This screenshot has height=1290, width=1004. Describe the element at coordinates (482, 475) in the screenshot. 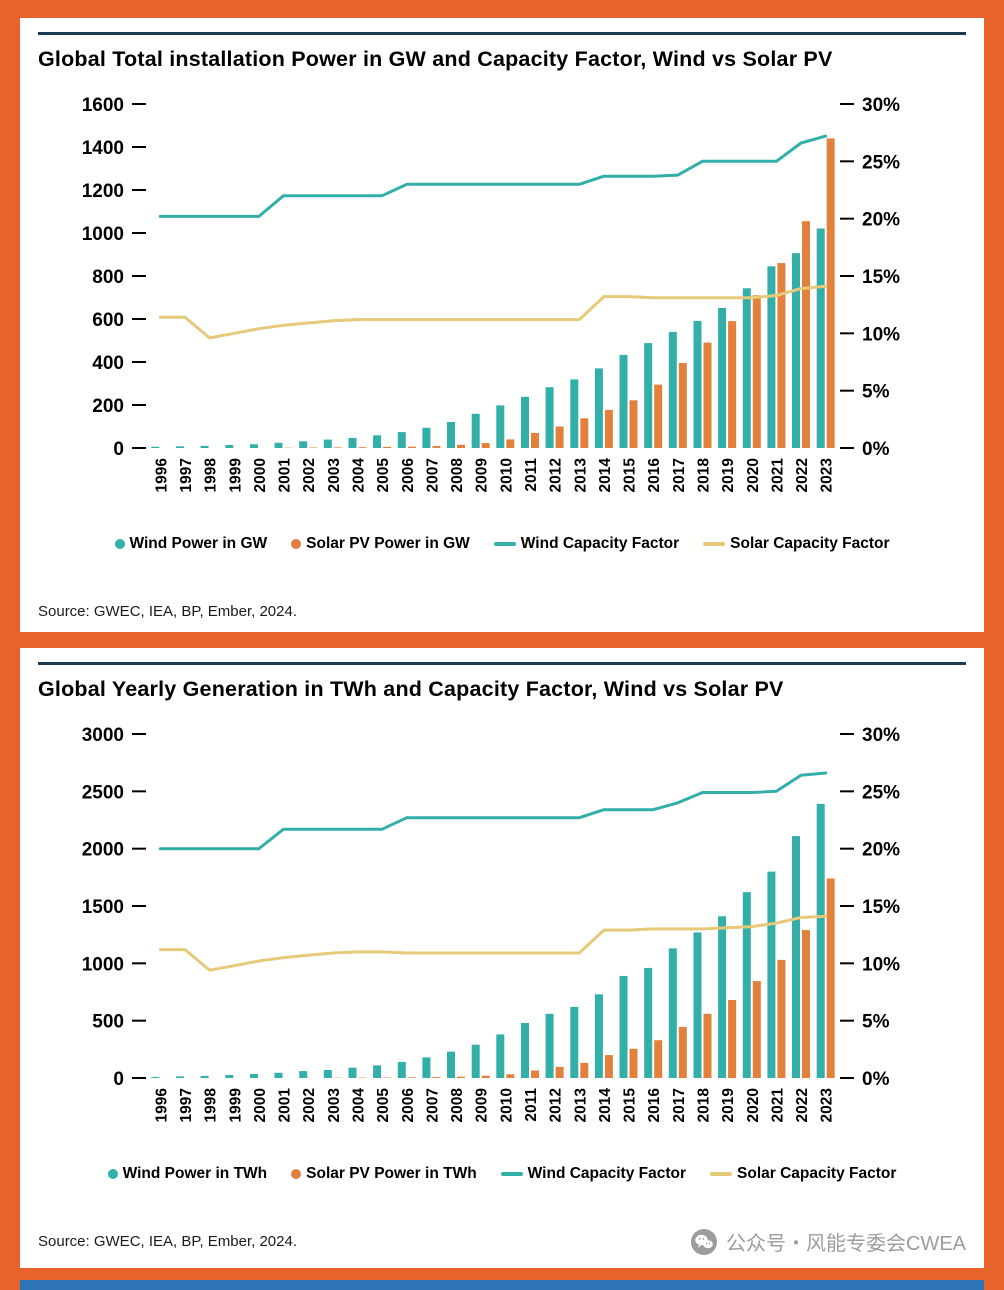

I see `svg-text: 2009` at that location.